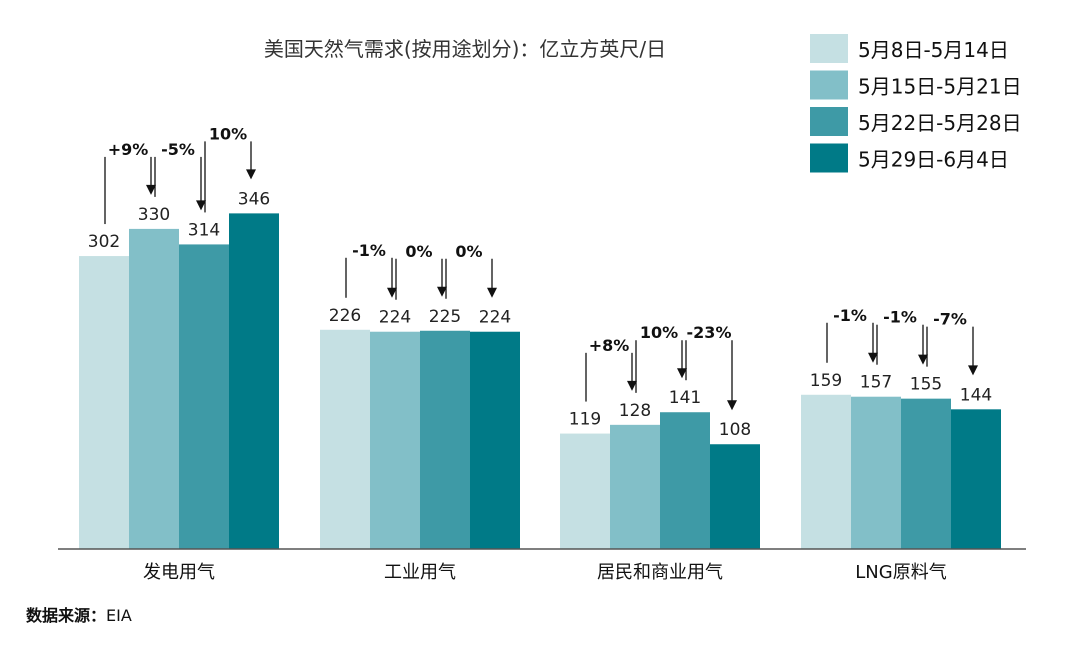  Describe the element at coordinates (128, 149) in the screenshot. I see `change-percent-label: +9%` at that location.